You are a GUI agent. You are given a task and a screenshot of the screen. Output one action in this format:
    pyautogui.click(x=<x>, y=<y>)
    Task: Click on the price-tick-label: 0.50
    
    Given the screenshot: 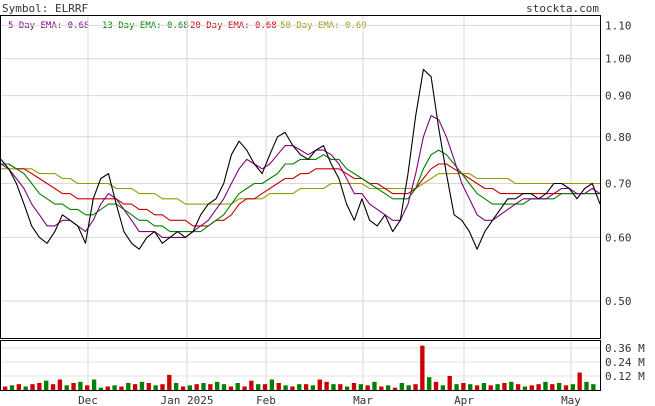 What is the action you would take?
    pyautogui.click(x=618, y=301)
    